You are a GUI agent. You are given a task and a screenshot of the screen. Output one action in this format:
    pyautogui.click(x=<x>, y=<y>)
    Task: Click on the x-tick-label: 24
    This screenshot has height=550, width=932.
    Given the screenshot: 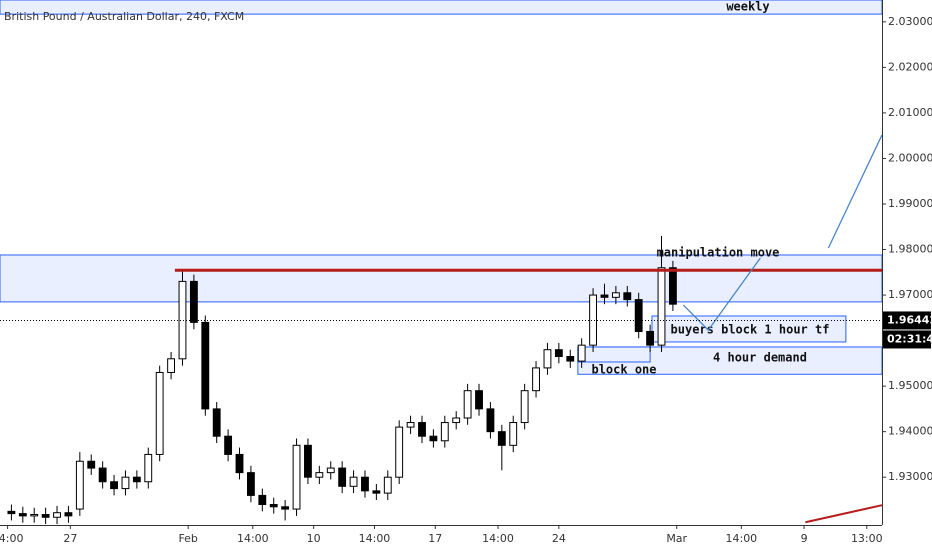 What is the action you would take?
    pyautogui.click(x=559, y=538)
    